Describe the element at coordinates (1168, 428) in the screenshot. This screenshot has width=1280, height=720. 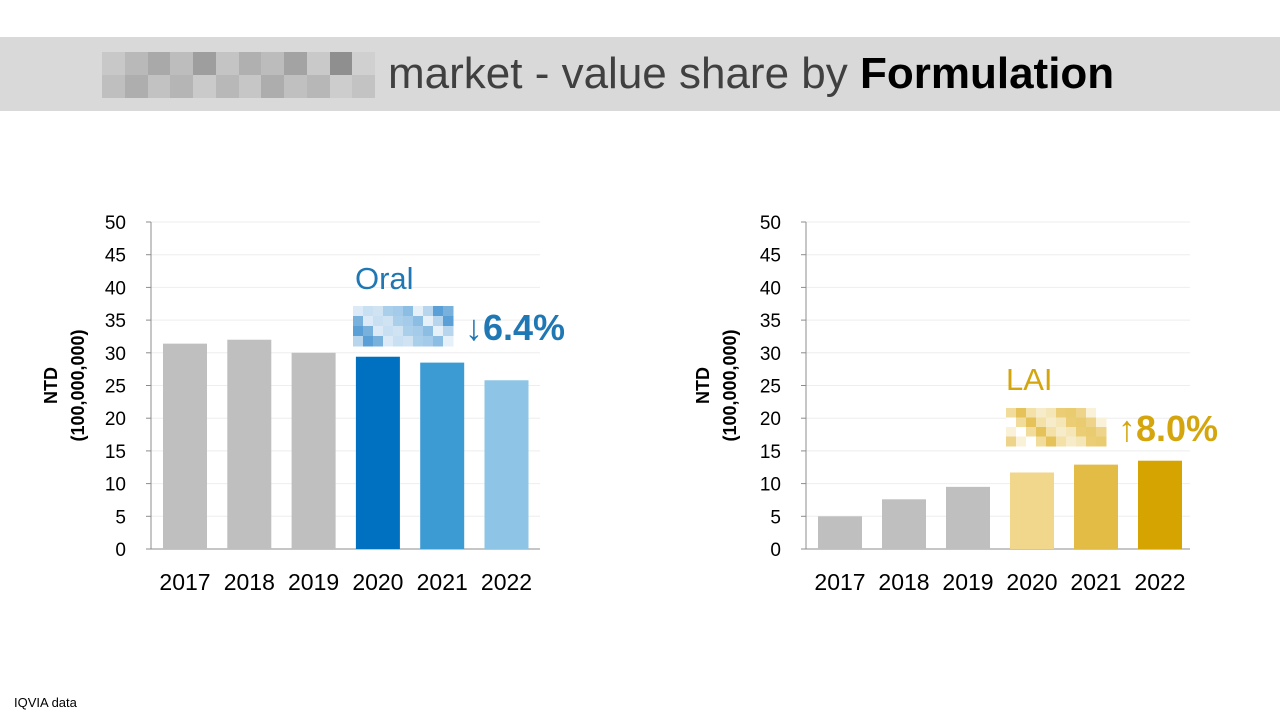
I see `chart2-change-indicator: ↑8.0%` at that location.